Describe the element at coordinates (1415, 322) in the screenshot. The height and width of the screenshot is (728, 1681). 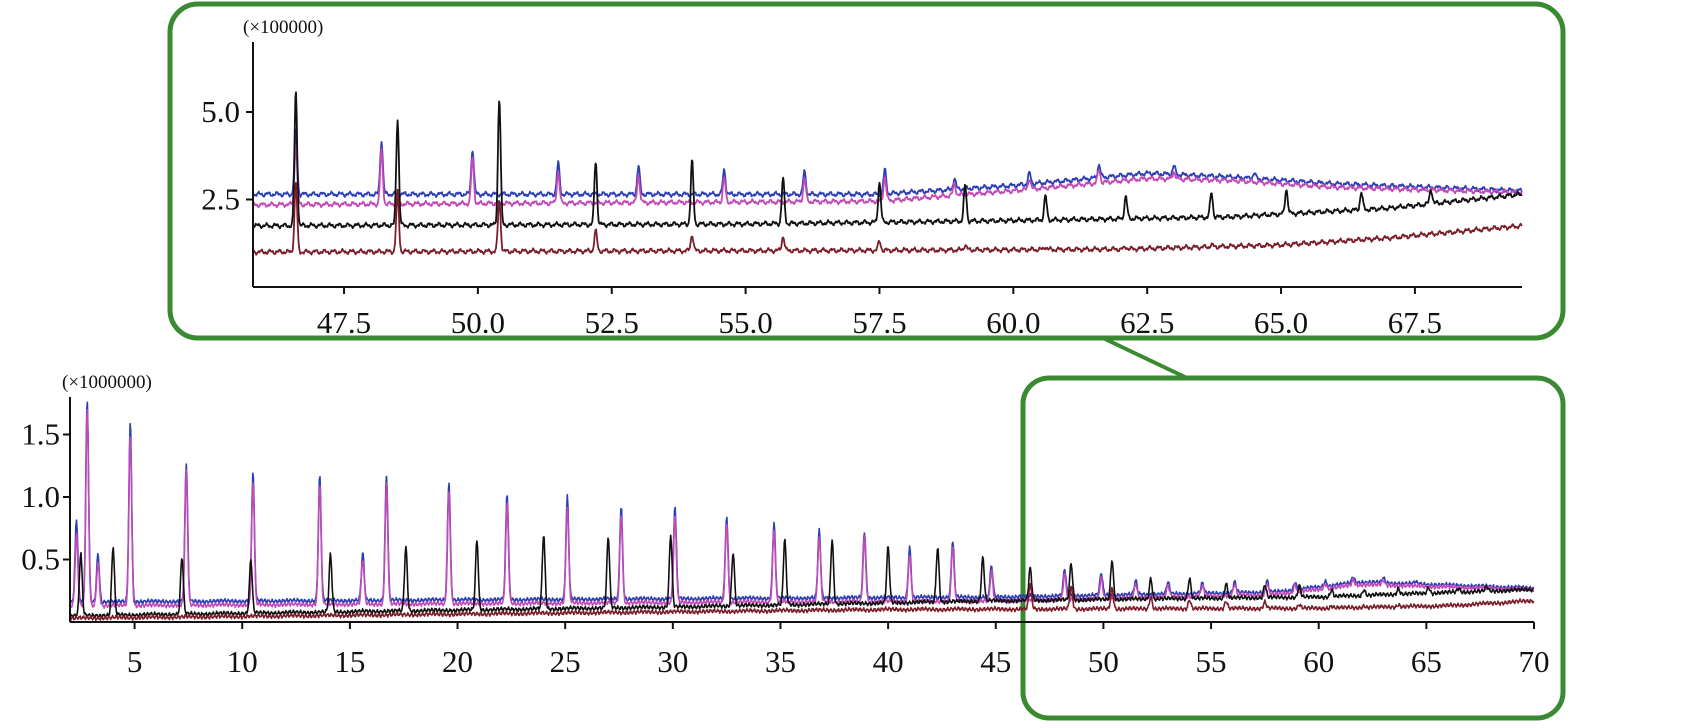
I see `inset-x-tick-label: 67.5` at that location.